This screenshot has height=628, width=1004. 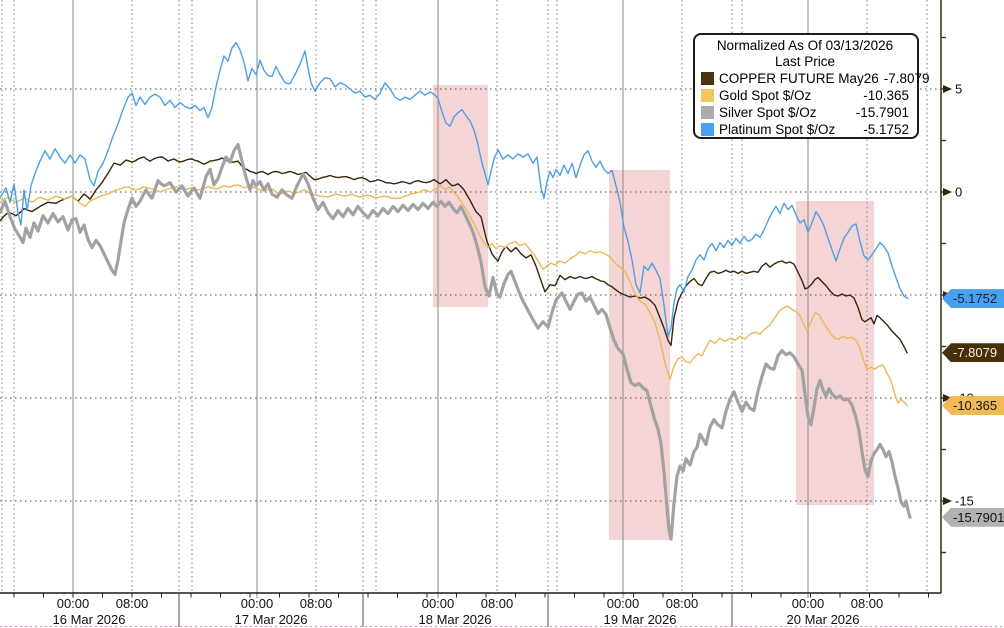 I want to click on x-date-label: 18 Mar 2026, so click(x=455, y=619).